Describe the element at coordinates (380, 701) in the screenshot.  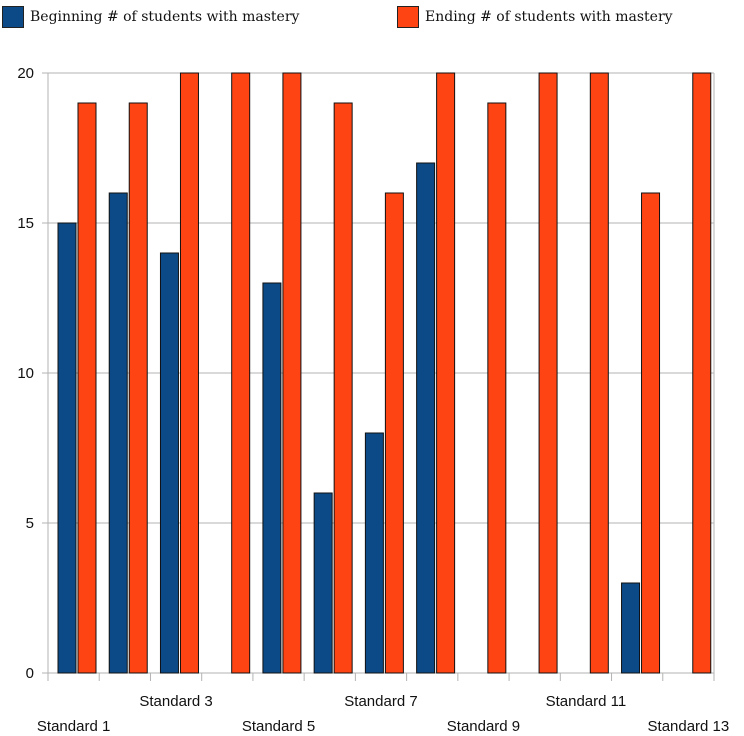
I see `x-tick-label-7: Standard 7` at that location.